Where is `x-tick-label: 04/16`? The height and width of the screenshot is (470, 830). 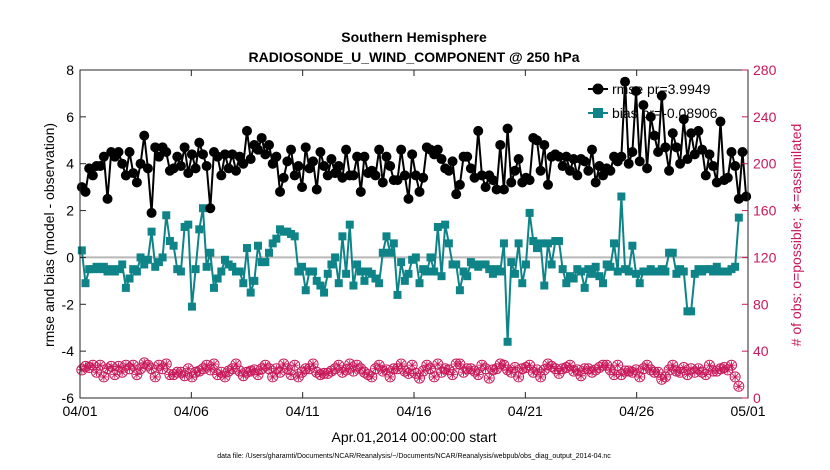 x-tick-label: 04/16 is located at coordinates (413, 411).